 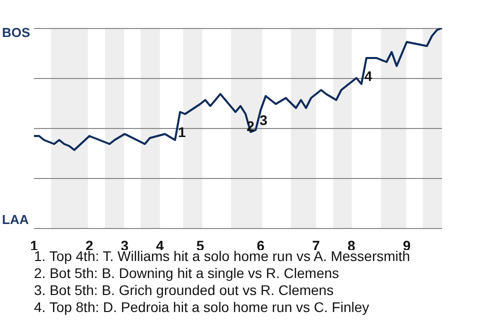 I want to click on text: BOS, so click(x=16, y=32).